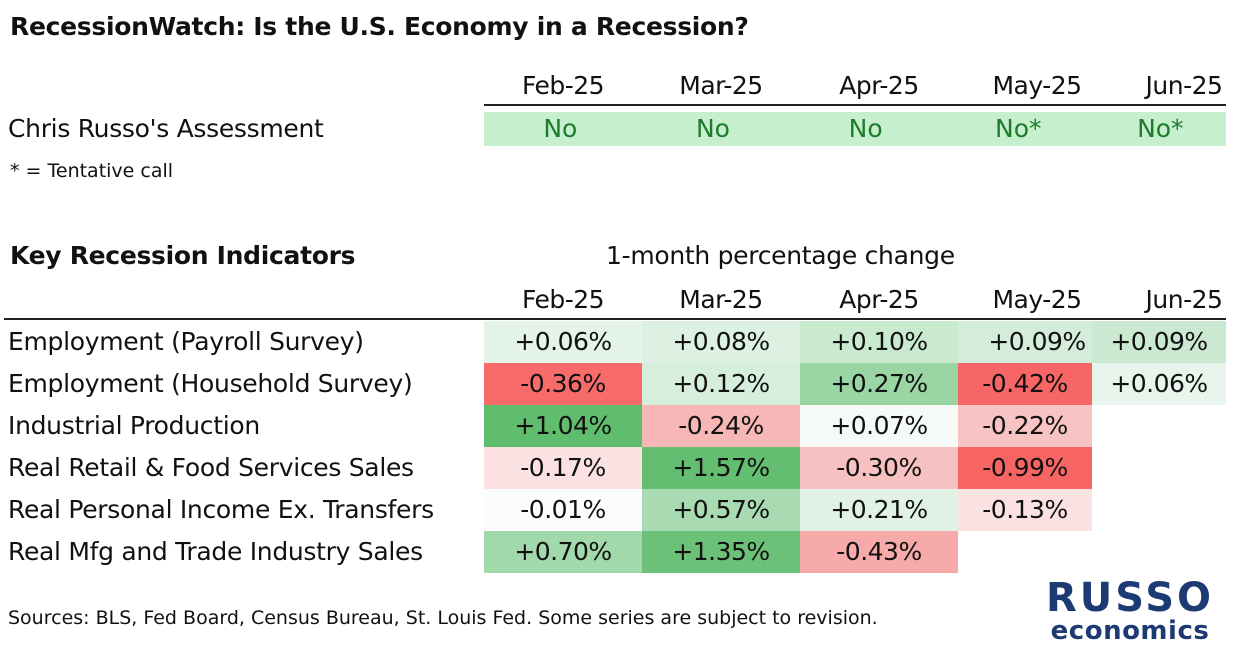 The height and width of the screenshot is (656, 1238). I want to click on indicators-month-header: Feb-25 Mar-25 Apr-25 May-25 Jun-25, so click(861, 300).